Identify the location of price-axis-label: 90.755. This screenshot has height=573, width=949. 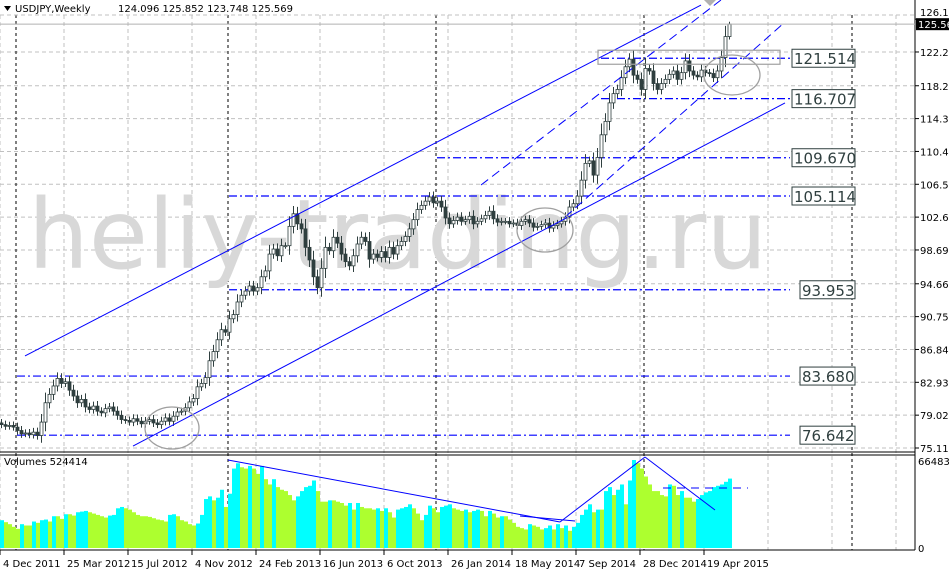
(934, 318).